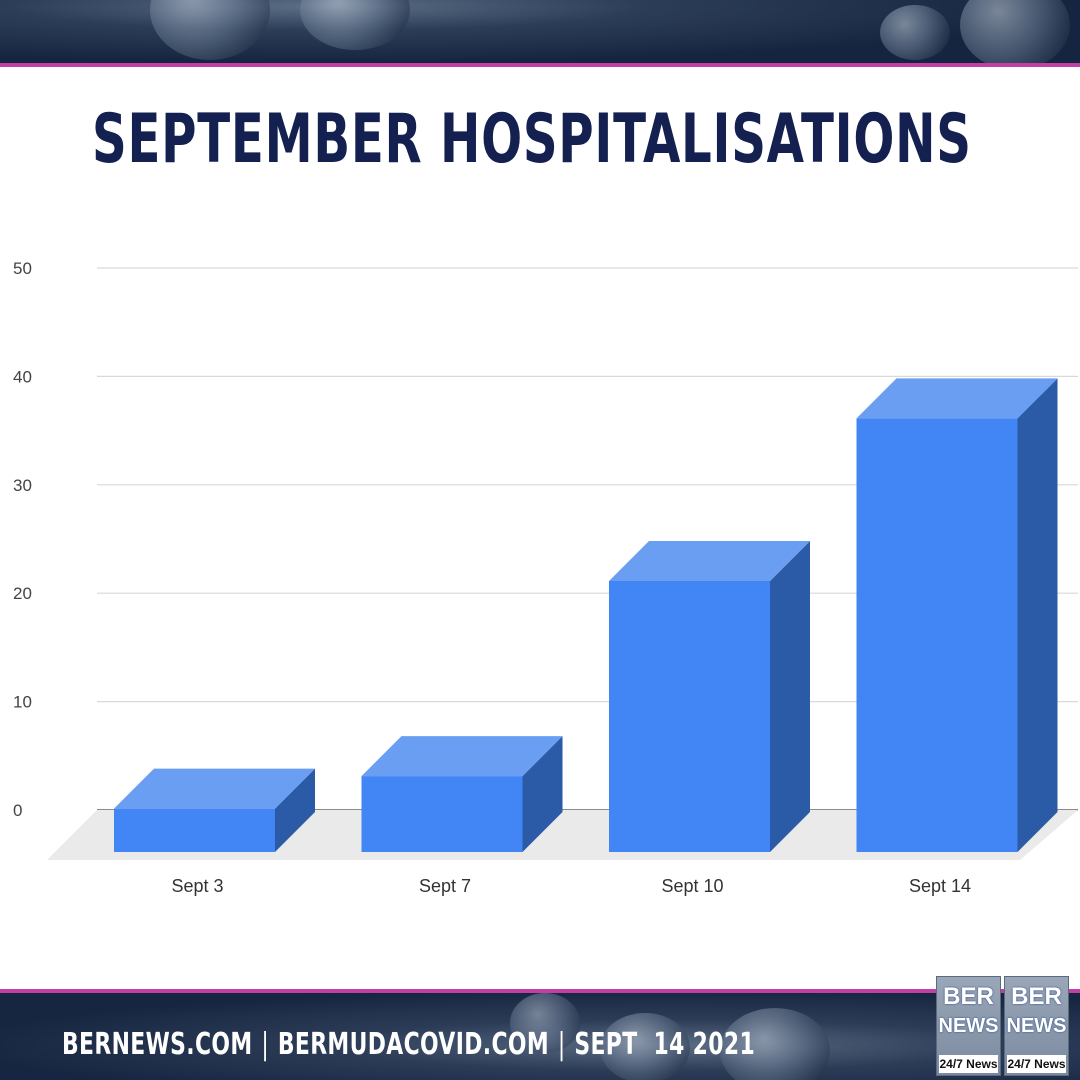 Image resolution: width=1080 pixels, height=1080 pixels. What do you see at coordinates (17, 810) in the screenshot?
I see `y-tick-label: 0` at bounding box center [17, 810].